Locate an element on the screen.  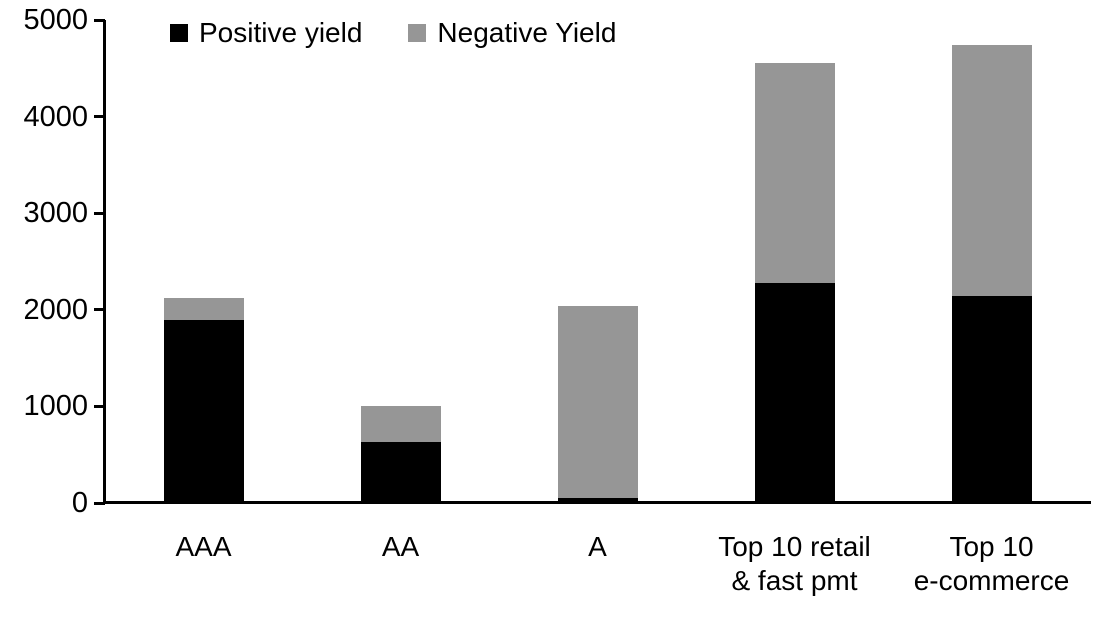
y-axis-tick-label: 3000 is located at coordinates (55, 213).